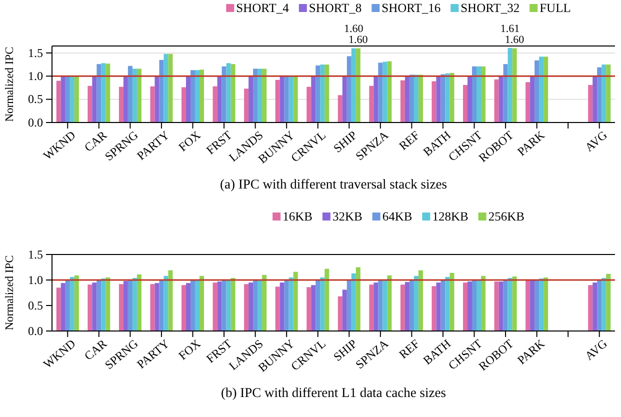  I want to click on legend-label: FULL, so click(555, 8).